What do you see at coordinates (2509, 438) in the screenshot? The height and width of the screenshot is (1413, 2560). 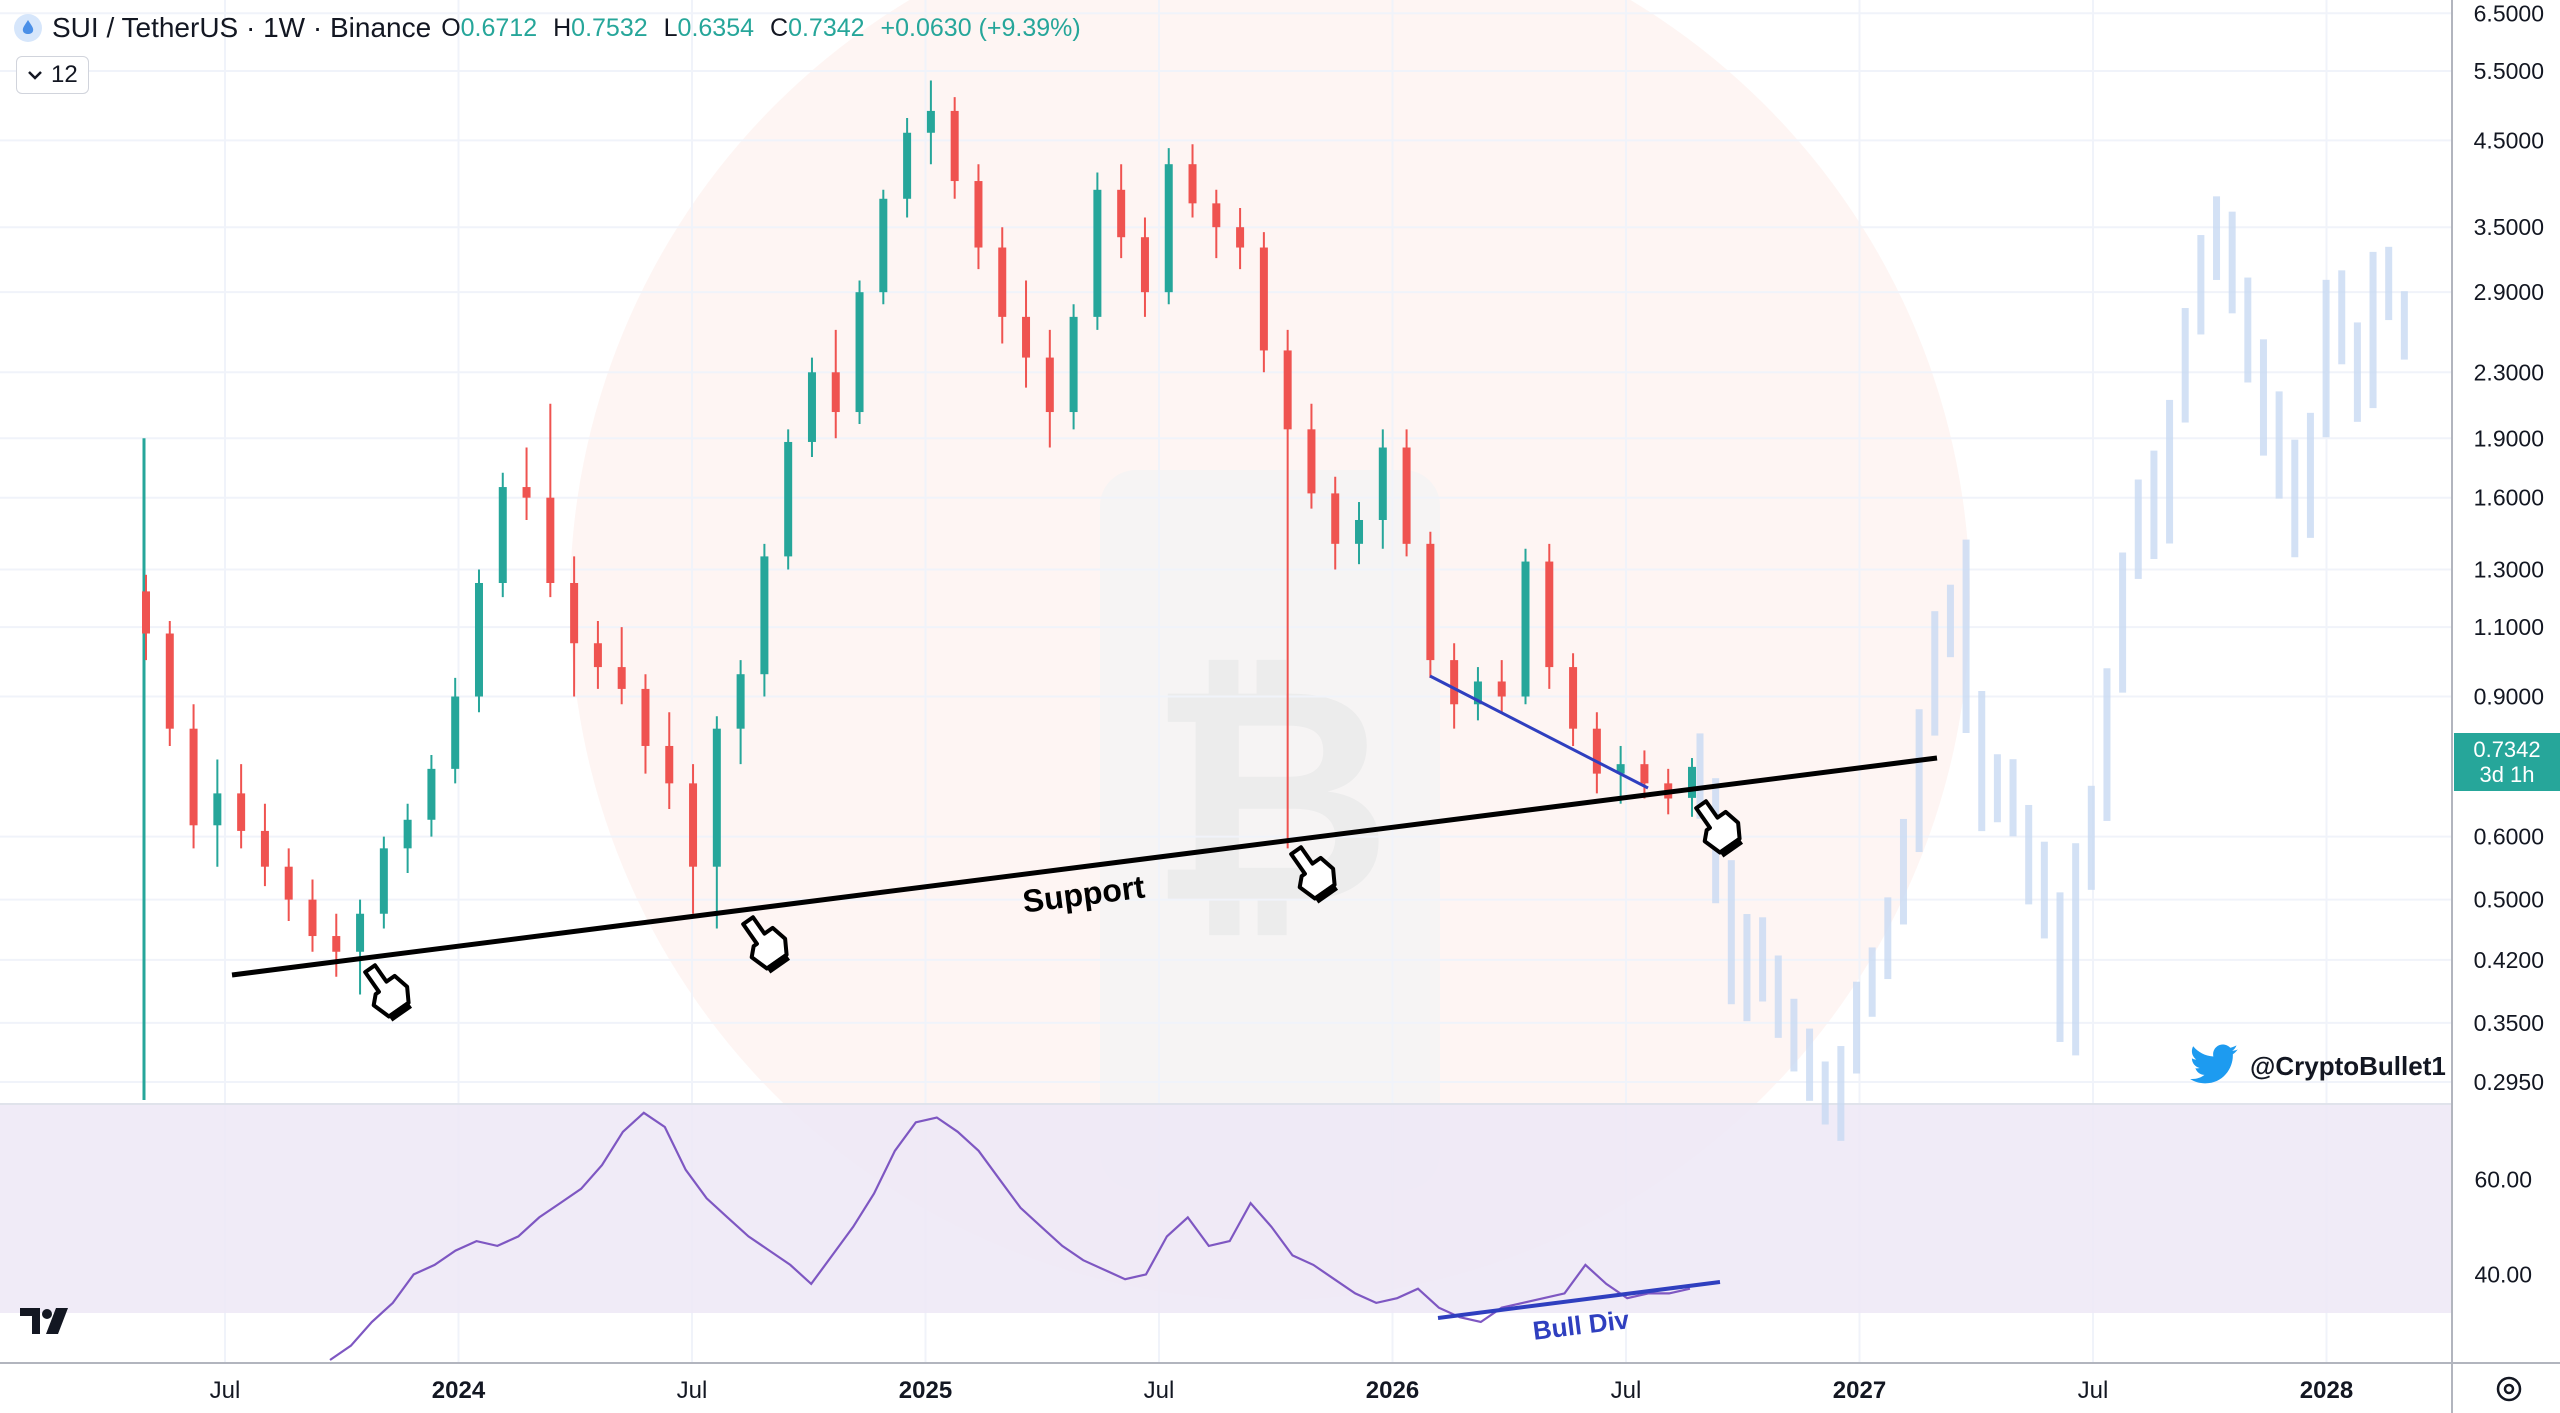 I see `price-tick-label: 1.9000` at bounding box center [2509, 438].